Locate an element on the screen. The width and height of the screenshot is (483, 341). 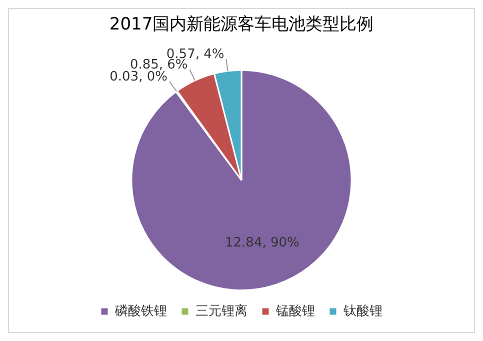
legend-label: 三元锂离 is located at coordinates (222, 310).